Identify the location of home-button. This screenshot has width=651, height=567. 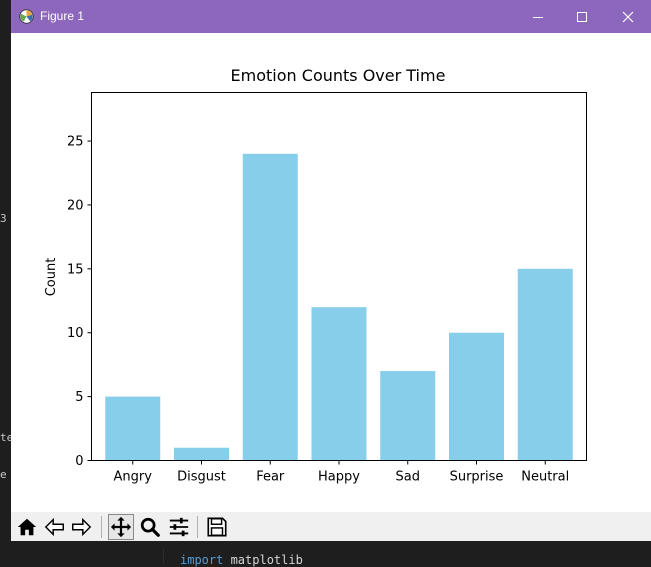
(27, 527).